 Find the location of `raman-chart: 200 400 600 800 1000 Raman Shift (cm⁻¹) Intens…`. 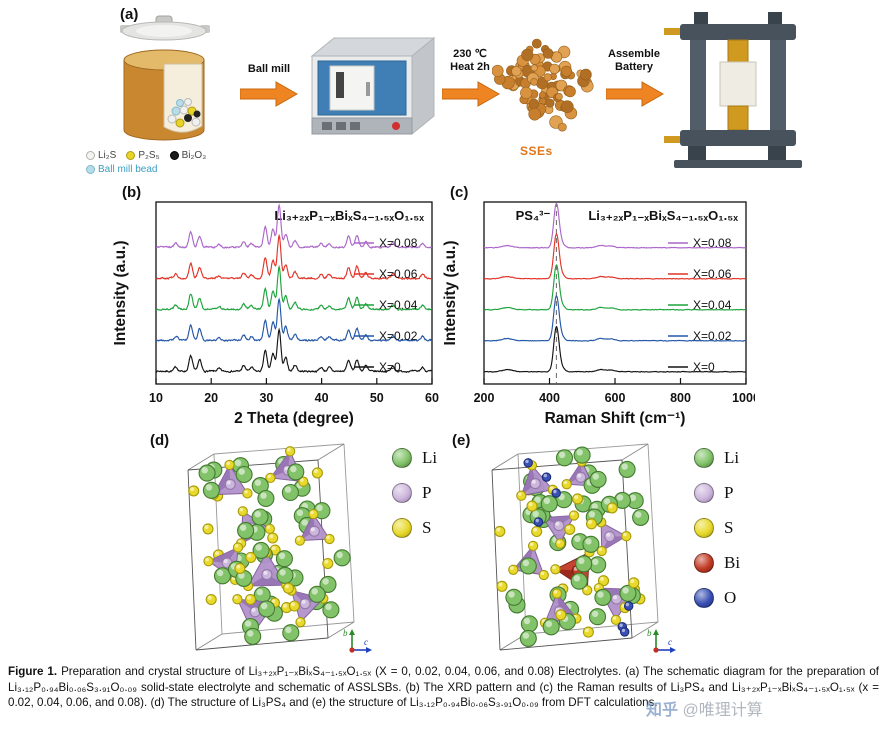

raman-chart: 200 400 600 800 1000 Raman Shift (cm⁻¹) Intens… is located at coordinates (598, 314).